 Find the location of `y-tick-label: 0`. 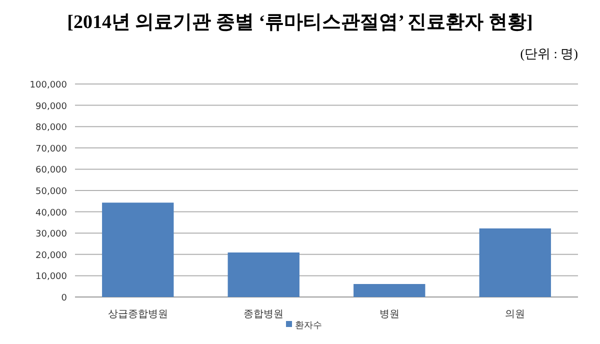

y-tick-label: 0 is located at coordinates (64, 299).